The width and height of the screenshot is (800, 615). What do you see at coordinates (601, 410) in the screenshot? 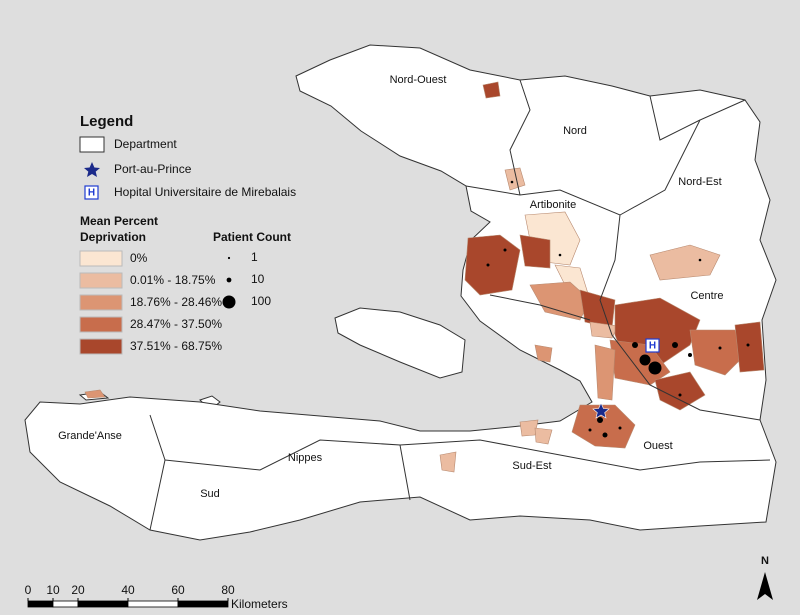
I see `capital-marker` at bounding box center [601, 410].